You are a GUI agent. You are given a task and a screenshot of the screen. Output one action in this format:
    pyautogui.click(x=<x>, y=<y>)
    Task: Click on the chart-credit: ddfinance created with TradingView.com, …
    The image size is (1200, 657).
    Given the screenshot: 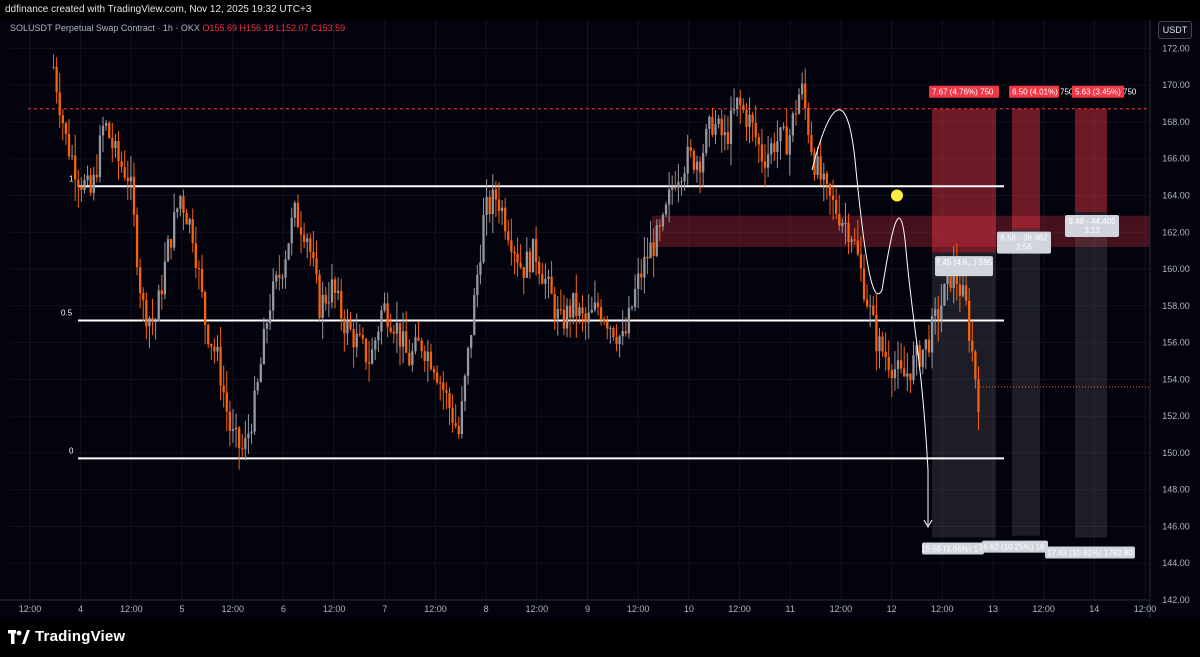 What is the action you would take?
    pyautogui.click(x=158, y=9)
    